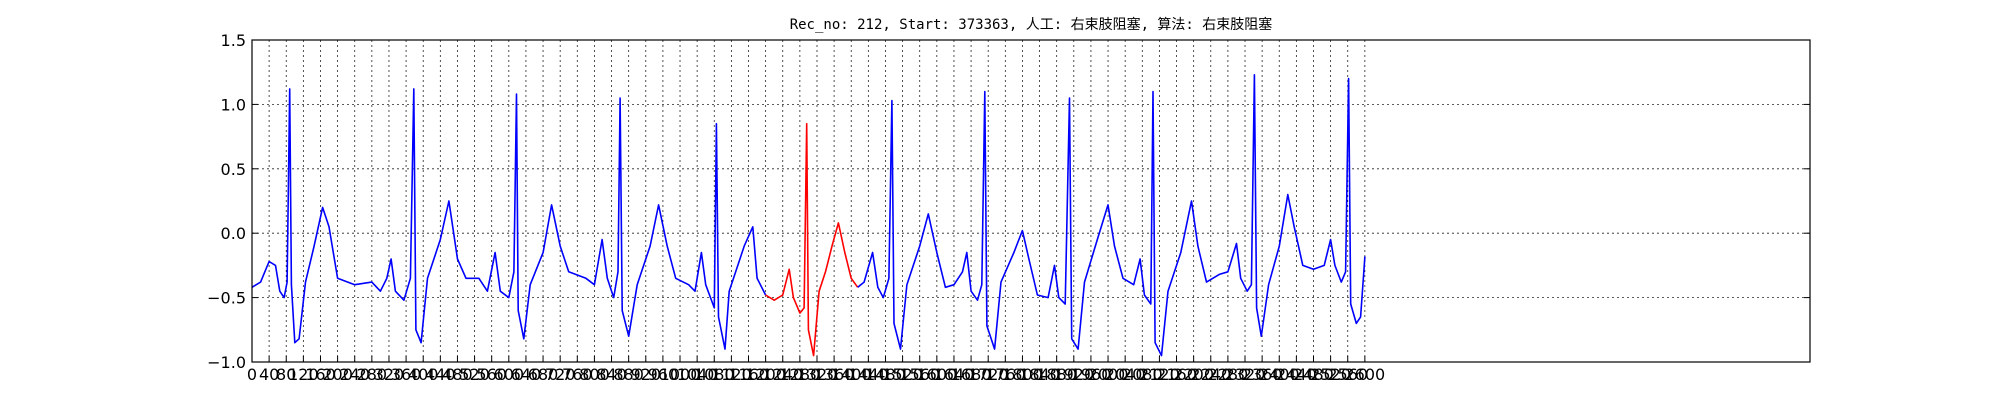 The width and height of the screenshot is (2000, 400). Describe the element at coordinates (834, 374) in the screenshot. I see `x-tick-label: 1360` at that location.